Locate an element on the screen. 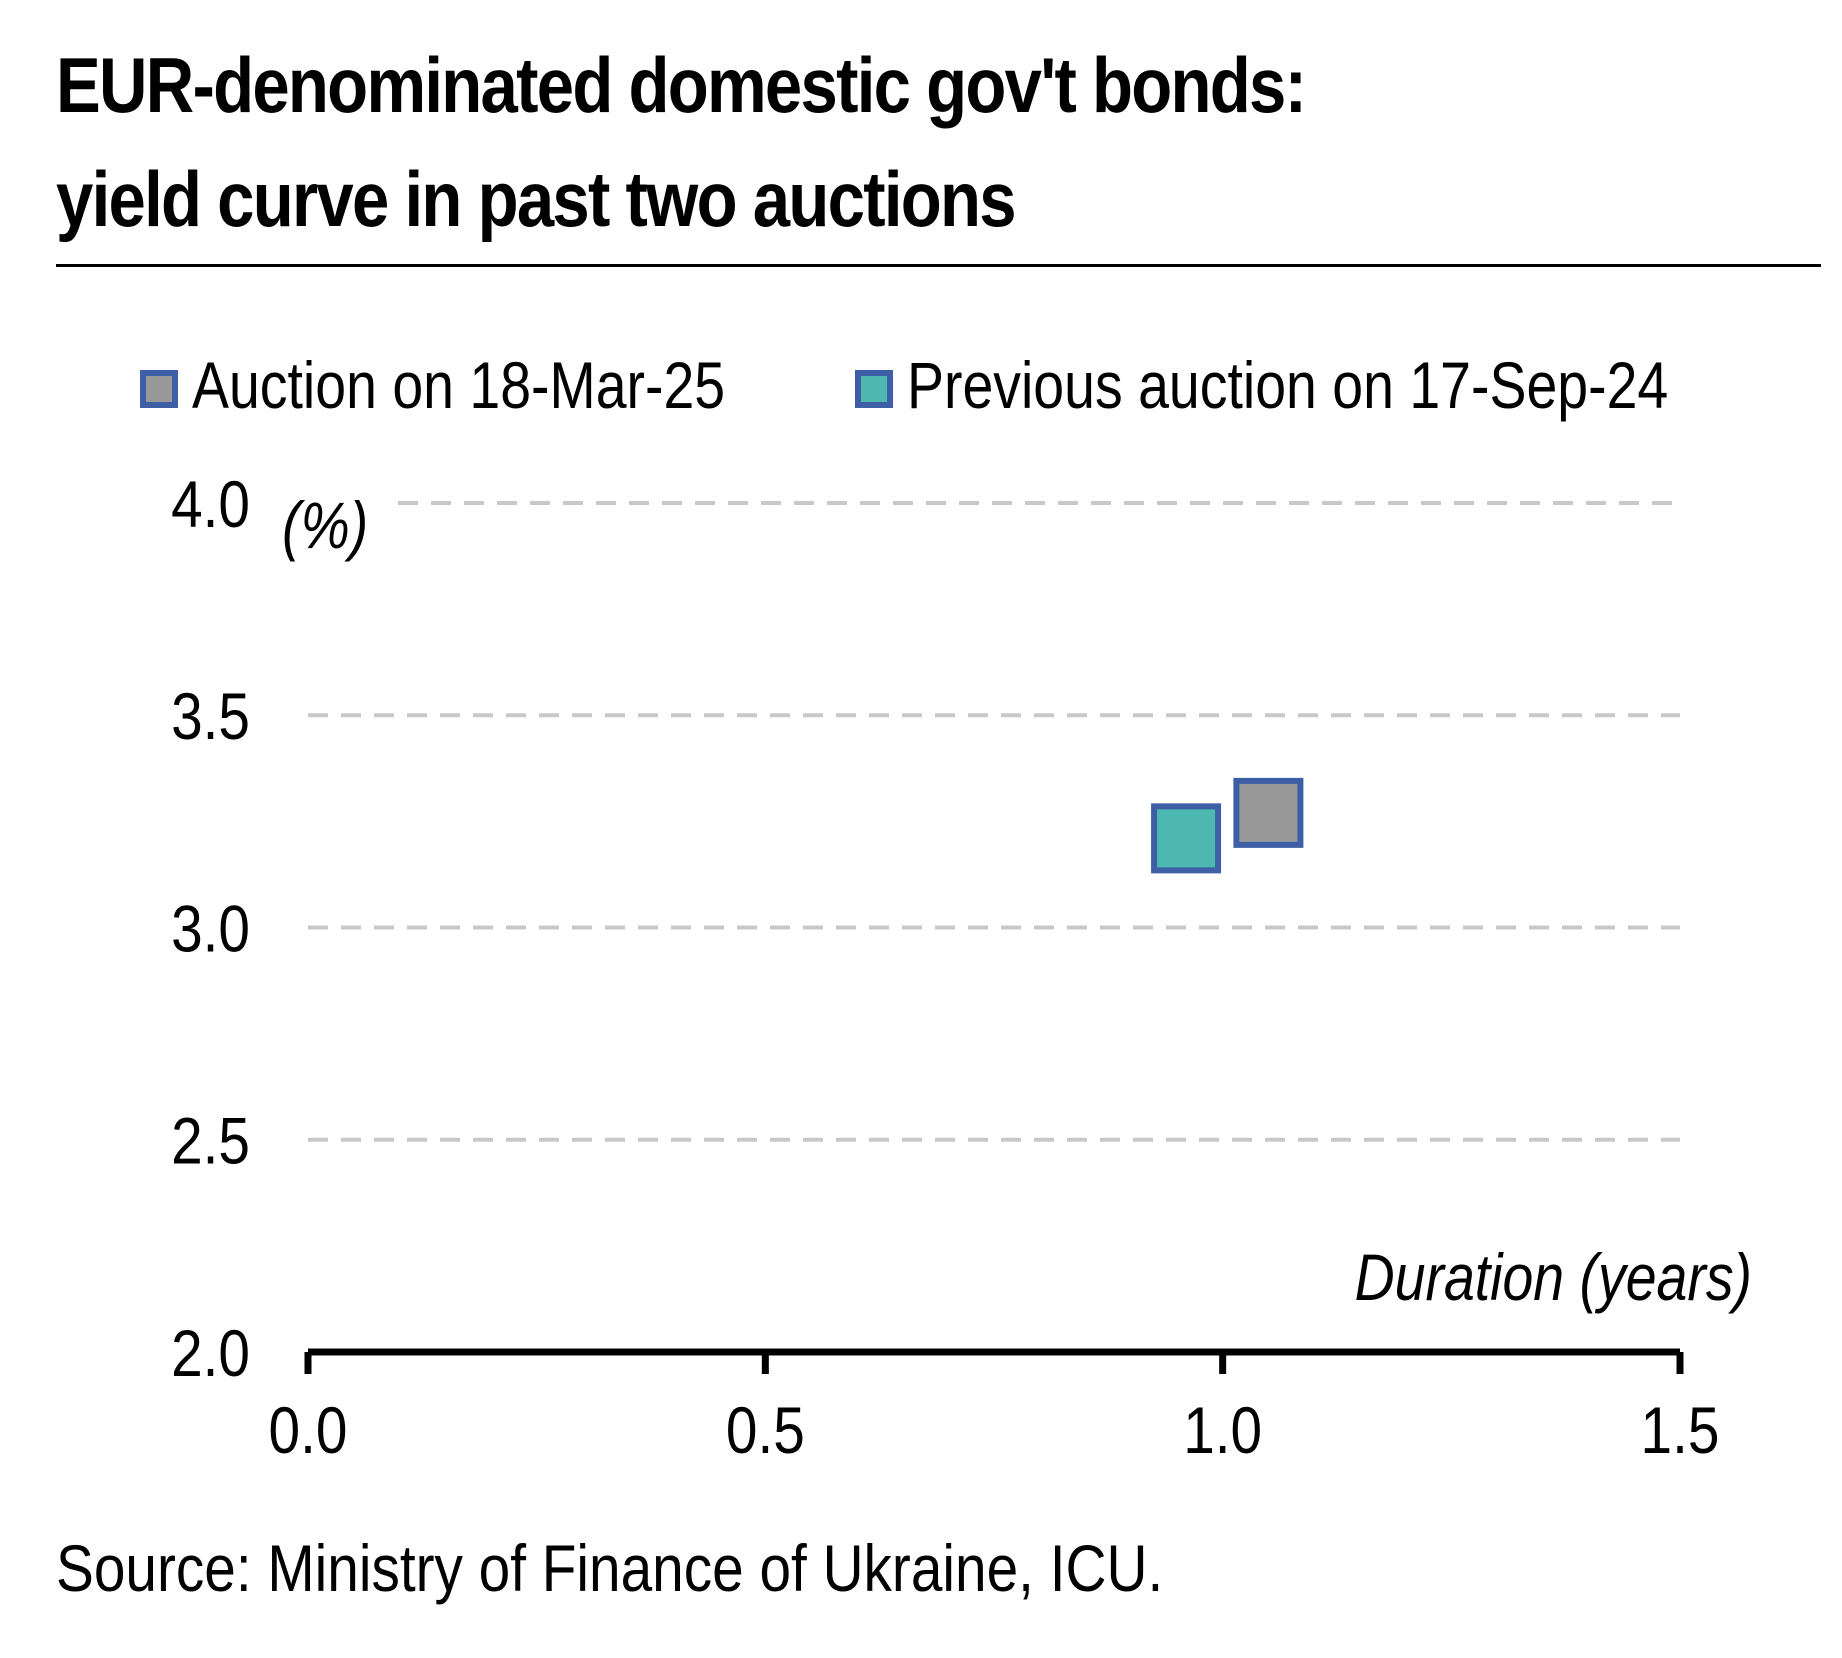 The height and width of the screenshot is (1658, 1842). y-tick-label-3.5: 3.5 is located at coordinates (210, 717).